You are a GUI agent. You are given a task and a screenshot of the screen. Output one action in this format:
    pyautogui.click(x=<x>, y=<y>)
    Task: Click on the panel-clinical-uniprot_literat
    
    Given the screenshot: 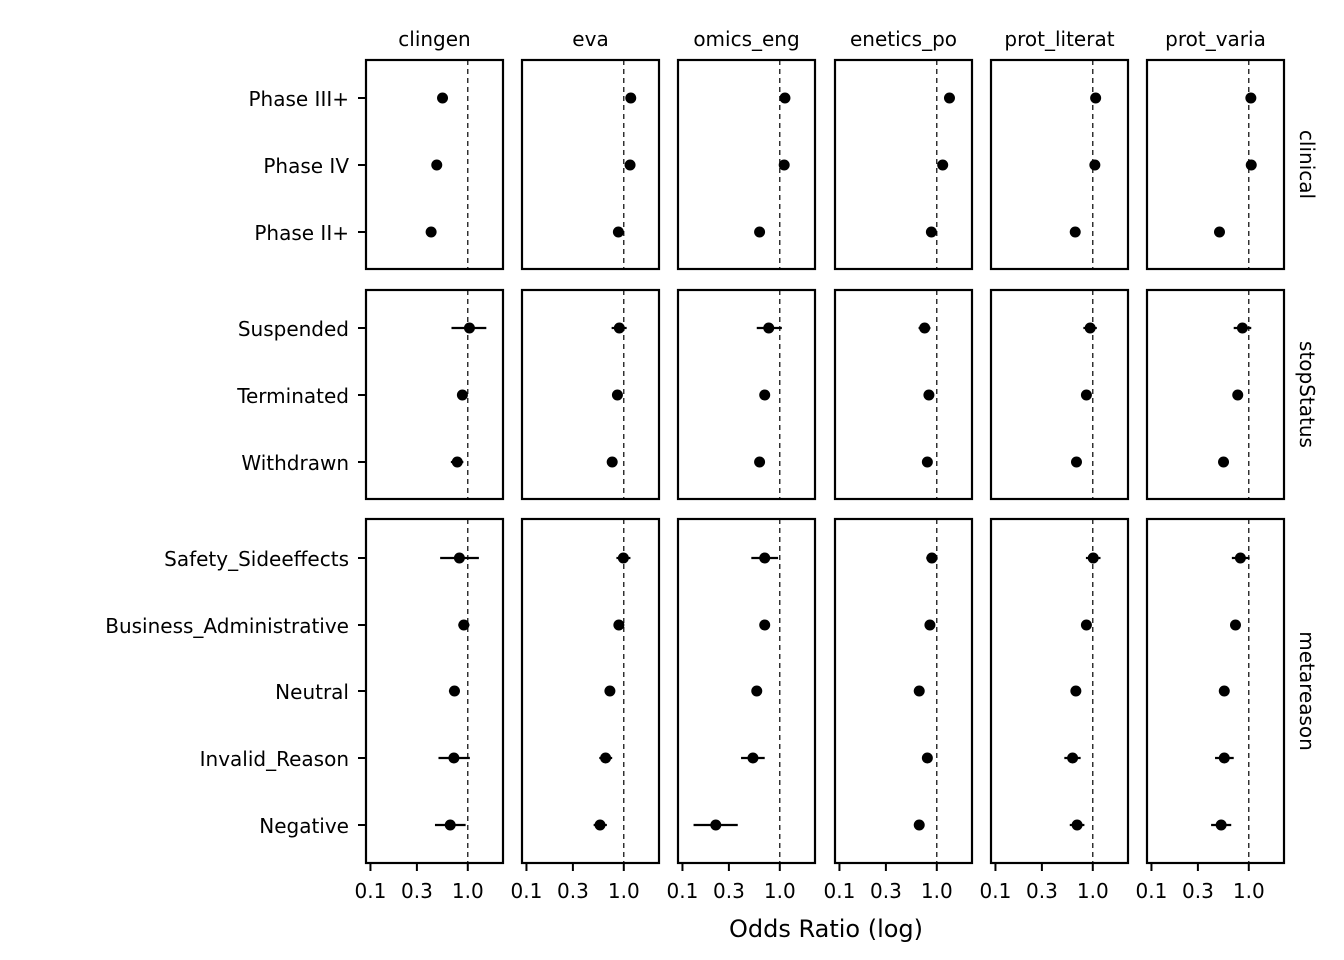 What is the action you would take?
    pyautogui.click(x=1059, y=164)
    